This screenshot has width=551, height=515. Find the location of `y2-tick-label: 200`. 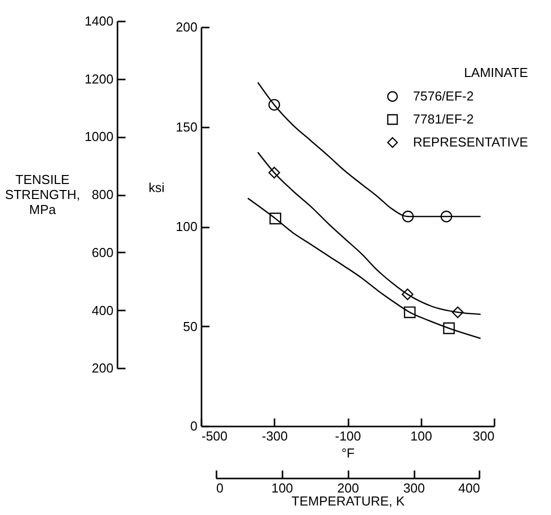

y2-tick-label: 200 is located at coordinates (103, 368).